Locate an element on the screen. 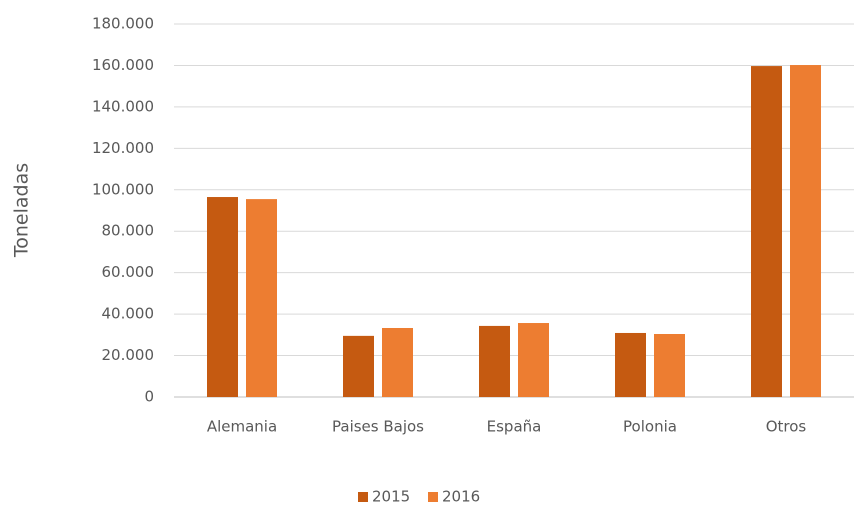 This screenshot has height=510, width=856. x-tick-label: Alemania is located at coordinates (242, 427).